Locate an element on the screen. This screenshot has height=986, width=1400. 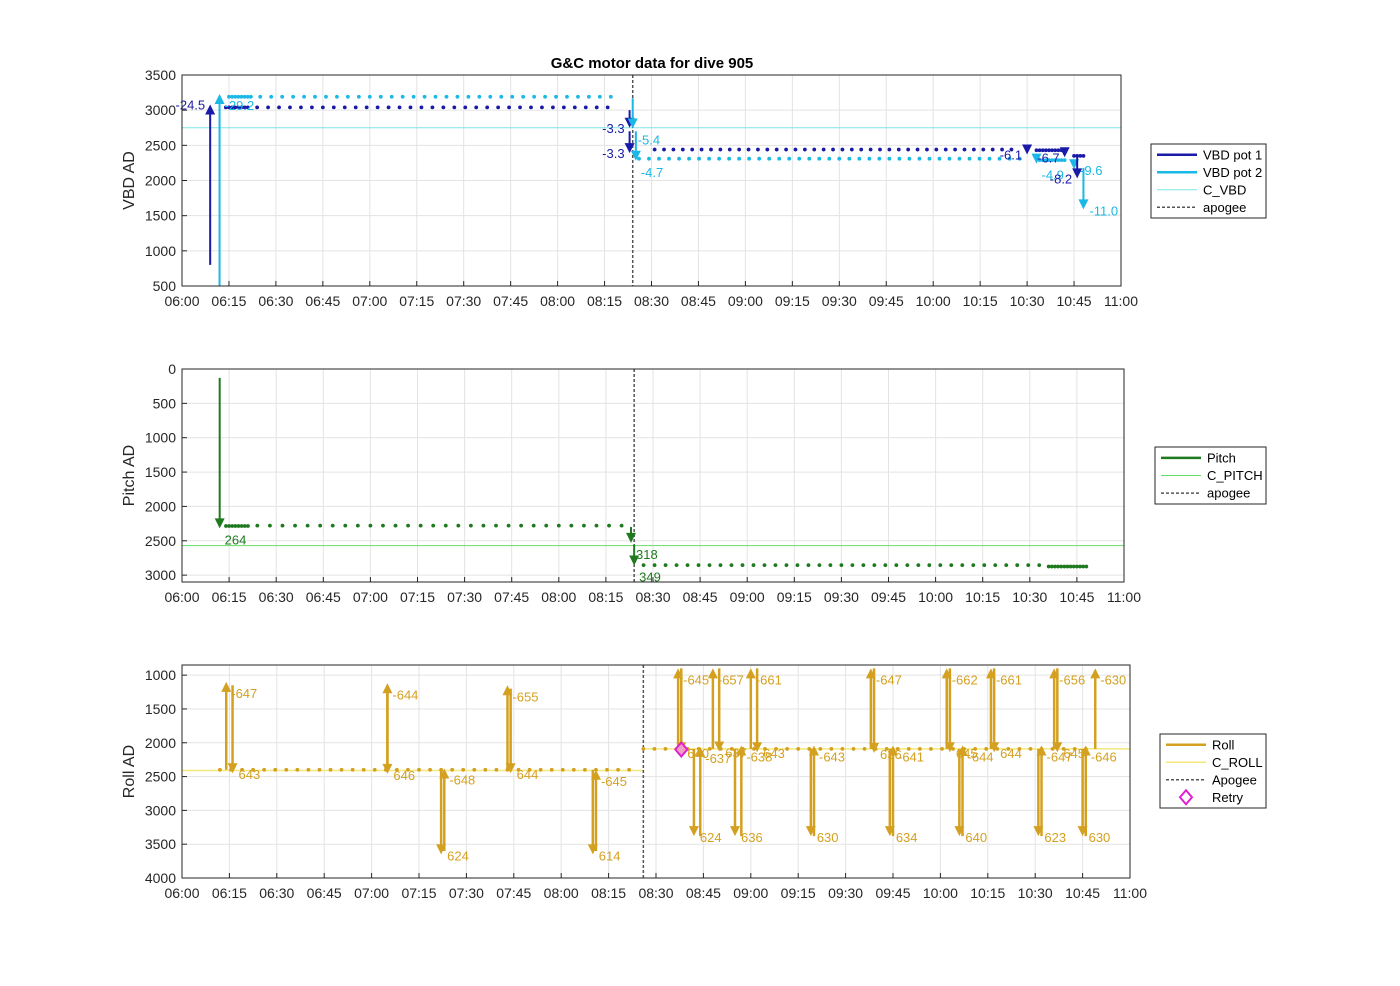
arrow-label: 640 is located at coordinates (976, 837).